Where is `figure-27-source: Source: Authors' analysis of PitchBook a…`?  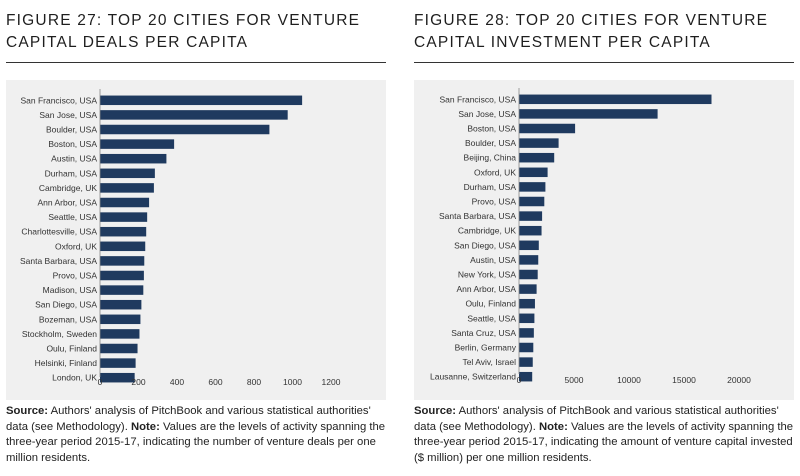
figure-27-source: Source: Authors' analysis of PitchBook a… is located at coordinates (196, 435).